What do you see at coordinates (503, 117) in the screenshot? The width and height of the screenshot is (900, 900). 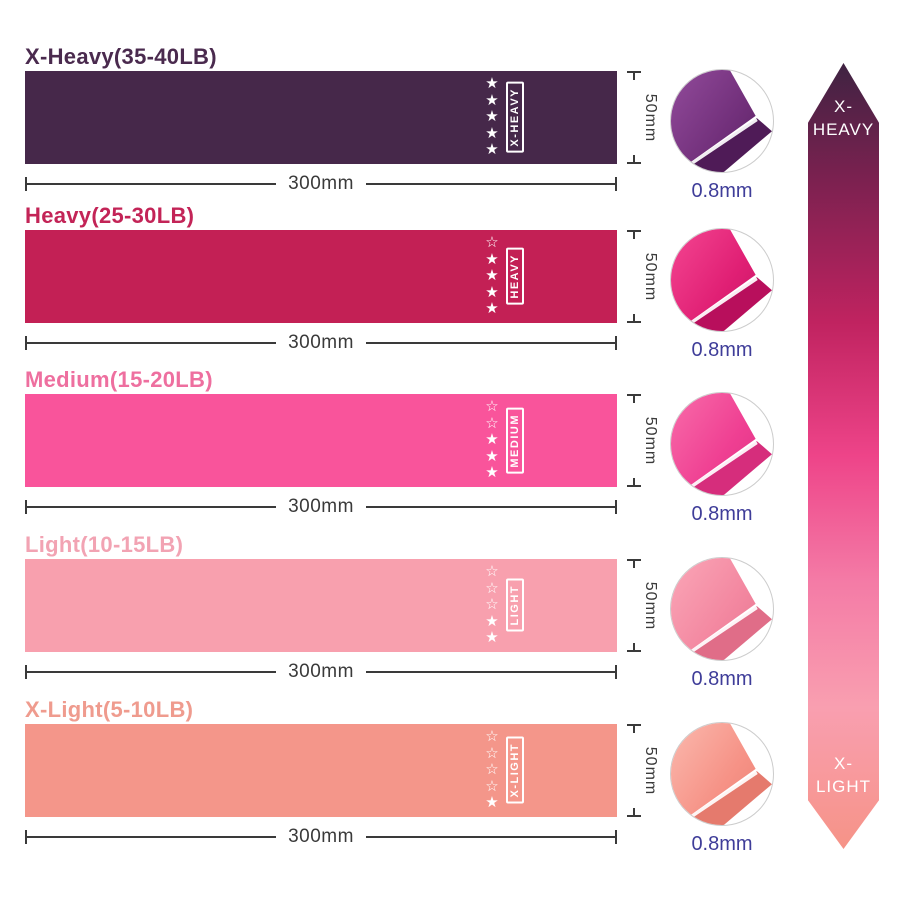 I see `rating-group: ★★★★★ X-HEAVY` at bounding box center [503, 117].